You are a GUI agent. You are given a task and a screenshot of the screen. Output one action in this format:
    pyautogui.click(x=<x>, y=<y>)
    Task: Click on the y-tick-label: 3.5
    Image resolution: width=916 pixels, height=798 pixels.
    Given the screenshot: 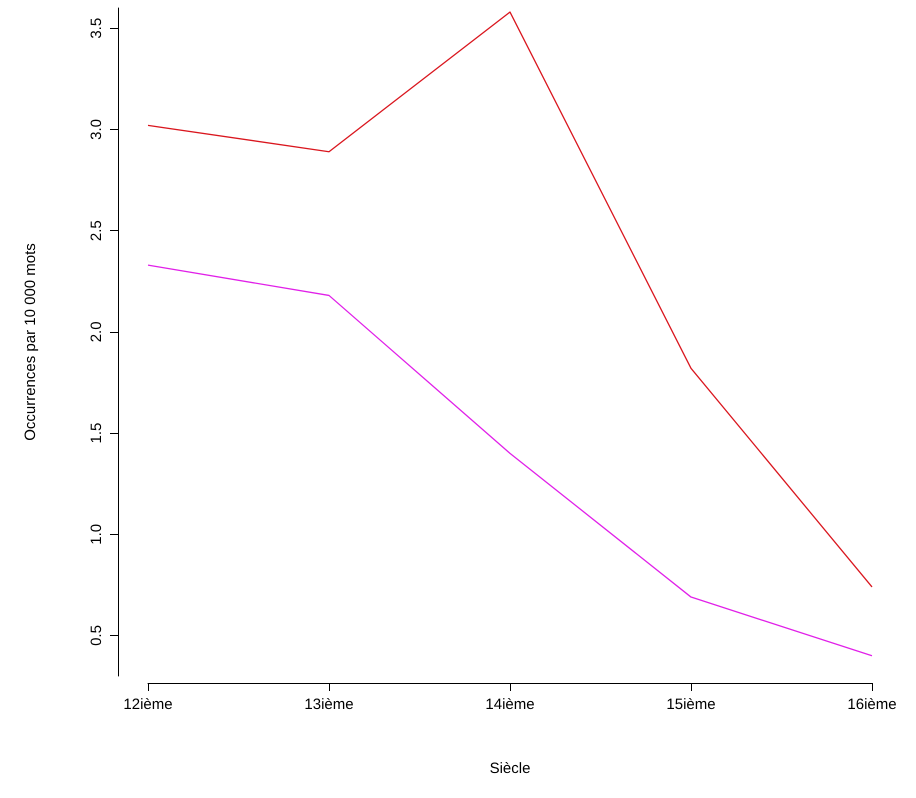 What is the action you would take?
    pyautogui.click(x=96, y=28)
    